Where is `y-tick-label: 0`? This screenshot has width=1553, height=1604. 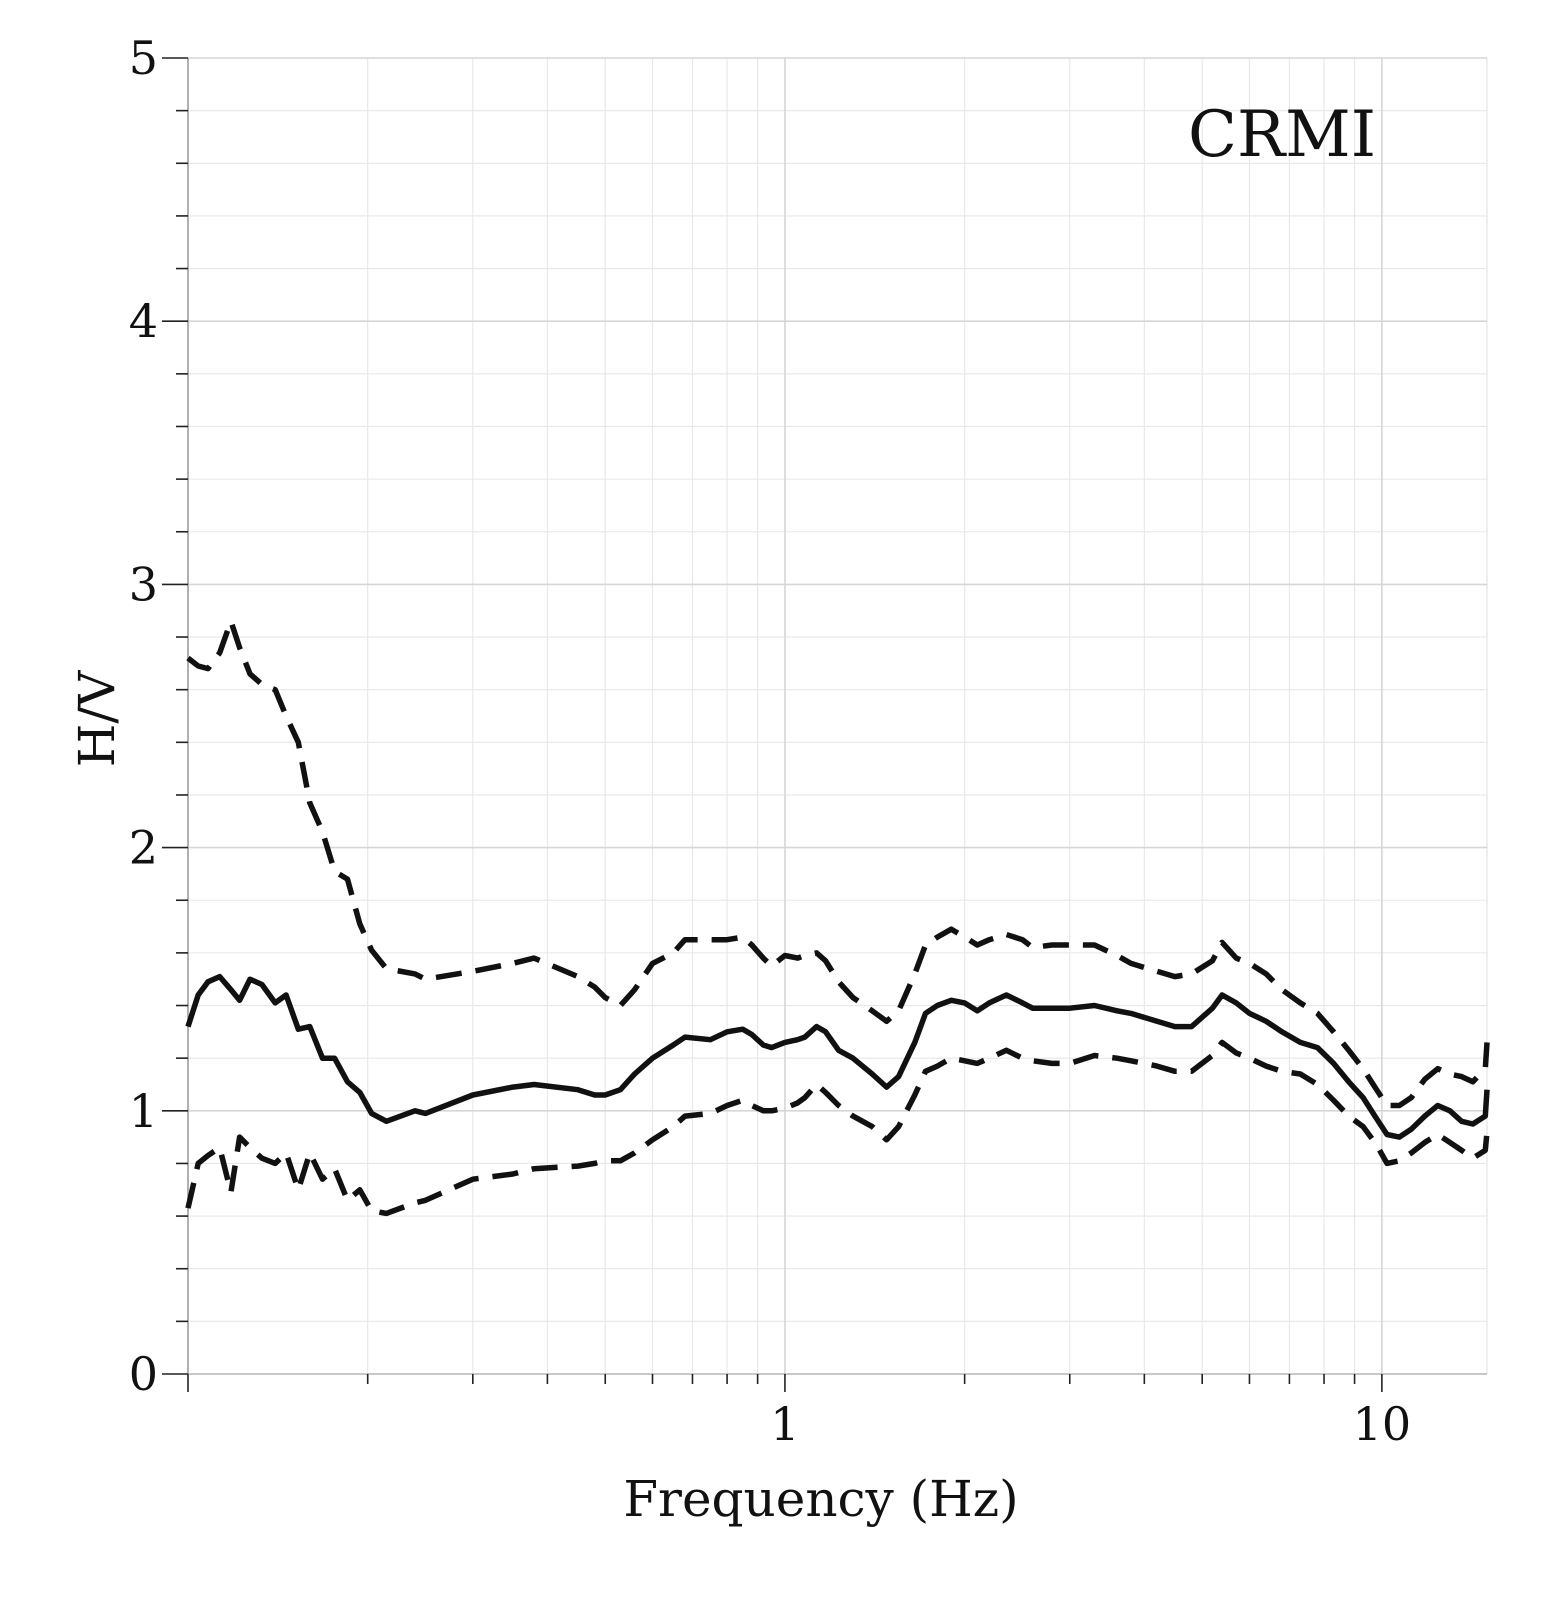 y-tick-label: 0 is located at coordinates (143, 1374).